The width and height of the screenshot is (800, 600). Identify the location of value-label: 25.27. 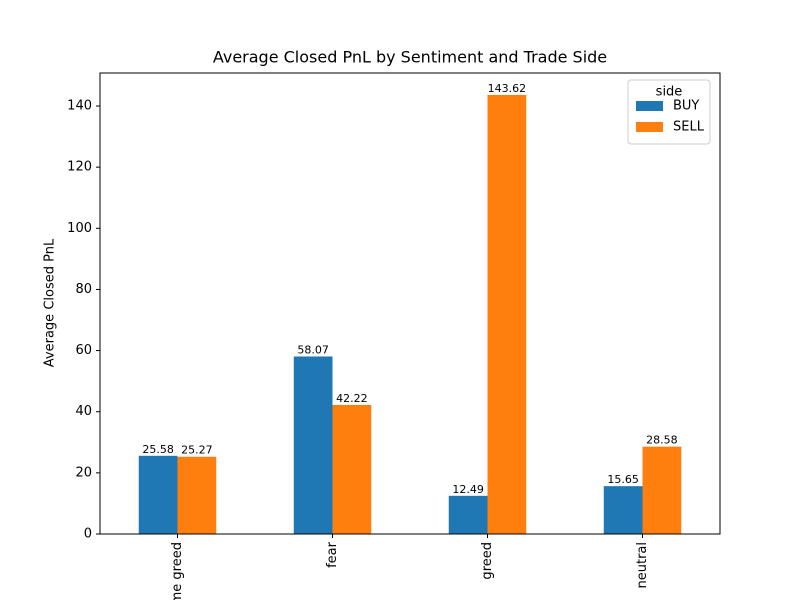
(197, 450).